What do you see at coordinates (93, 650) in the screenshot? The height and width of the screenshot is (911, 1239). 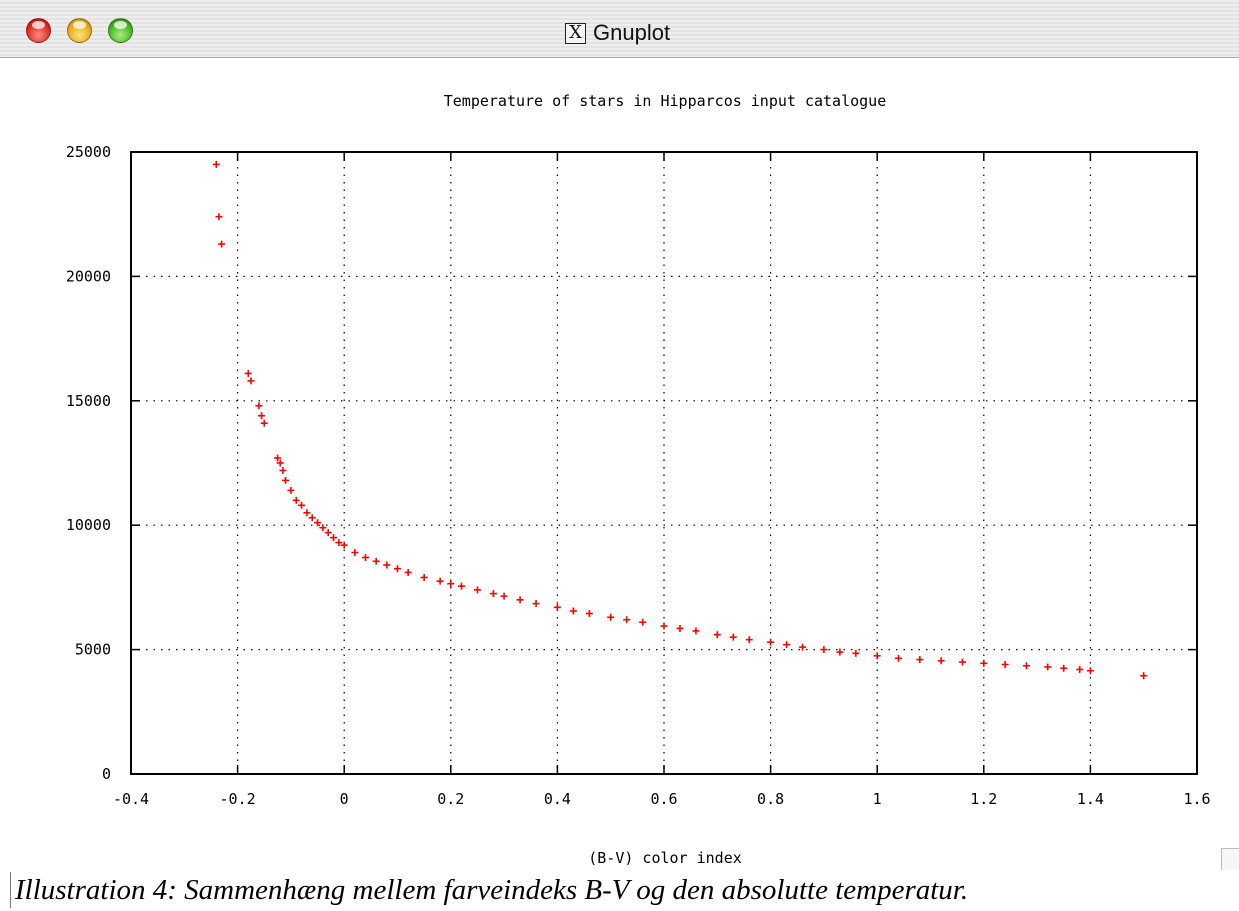 I see `y-tick-label: 5000` at bounding box center [93, 650].